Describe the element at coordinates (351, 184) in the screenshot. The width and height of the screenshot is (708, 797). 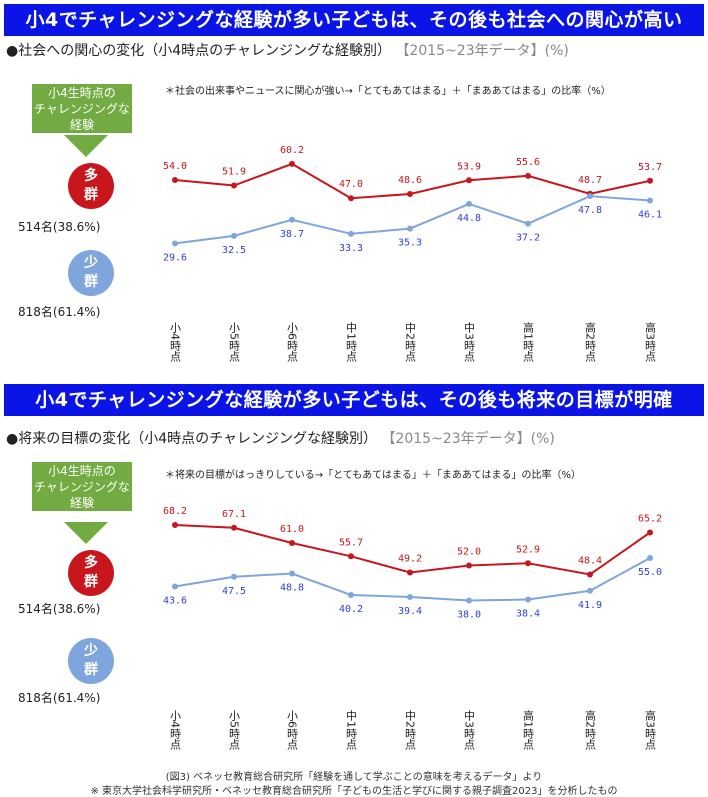
I see `data-label: 47.0` at that location.